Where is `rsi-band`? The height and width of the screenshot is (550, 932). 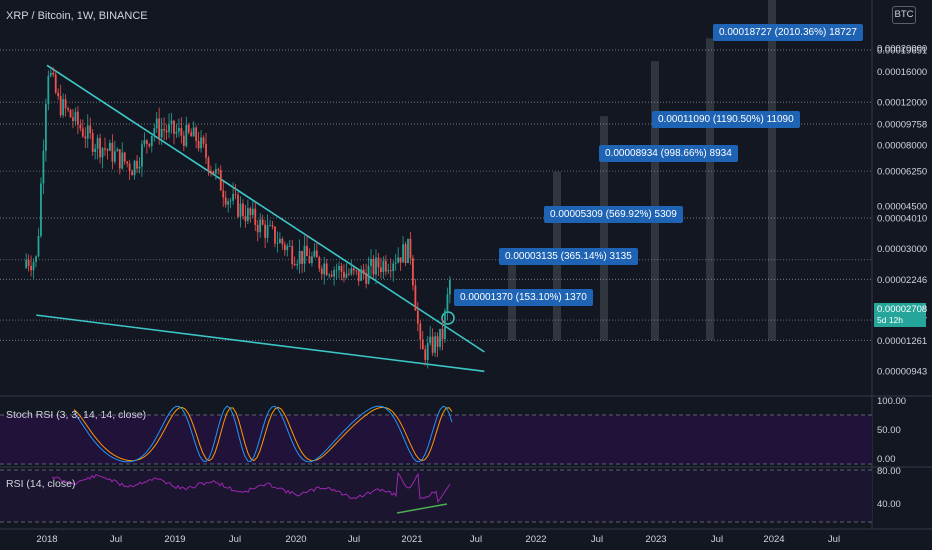 rsi-band is located at coordinates (436, 496).